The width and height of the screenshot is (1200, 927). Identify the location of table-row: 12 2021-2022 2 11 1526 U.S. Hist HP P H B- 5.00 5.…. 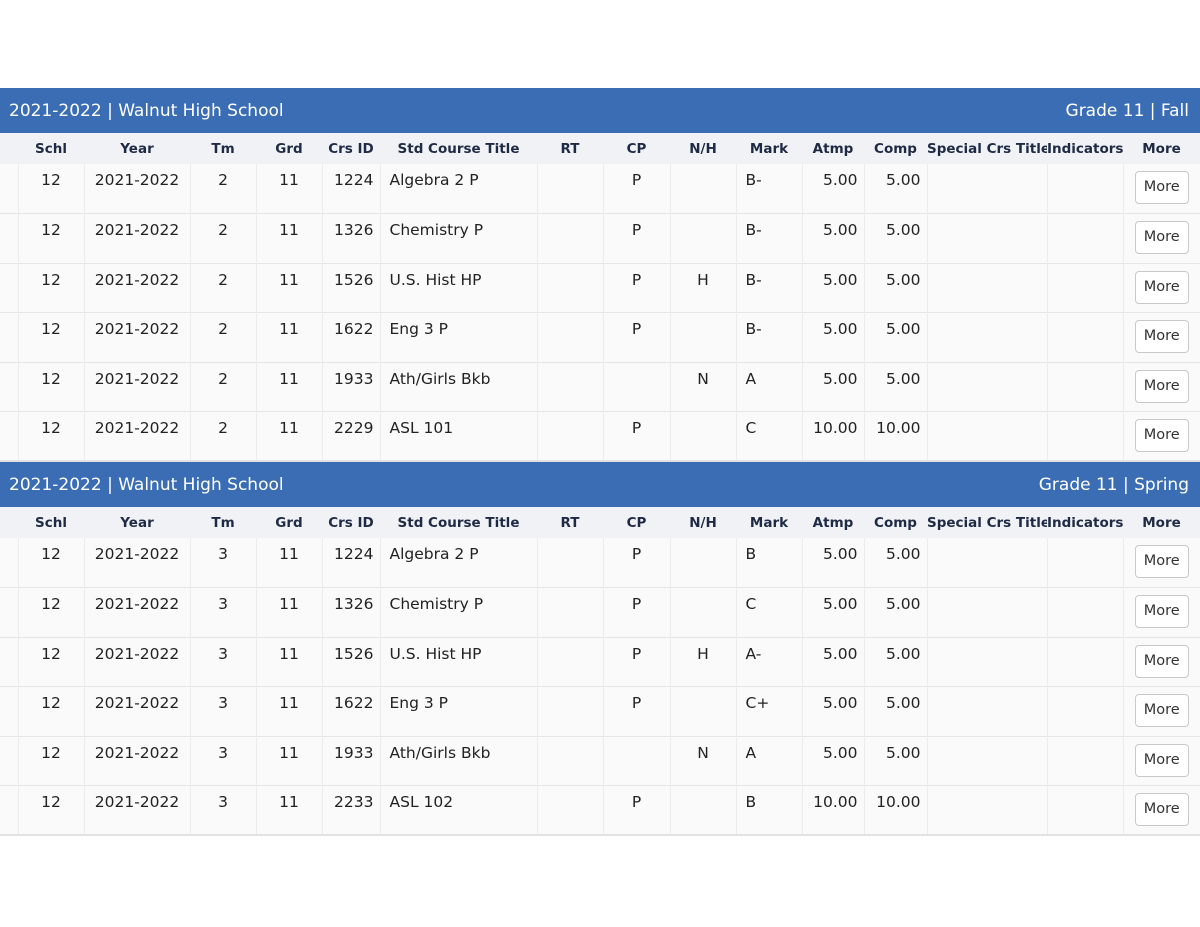
(600, 287).